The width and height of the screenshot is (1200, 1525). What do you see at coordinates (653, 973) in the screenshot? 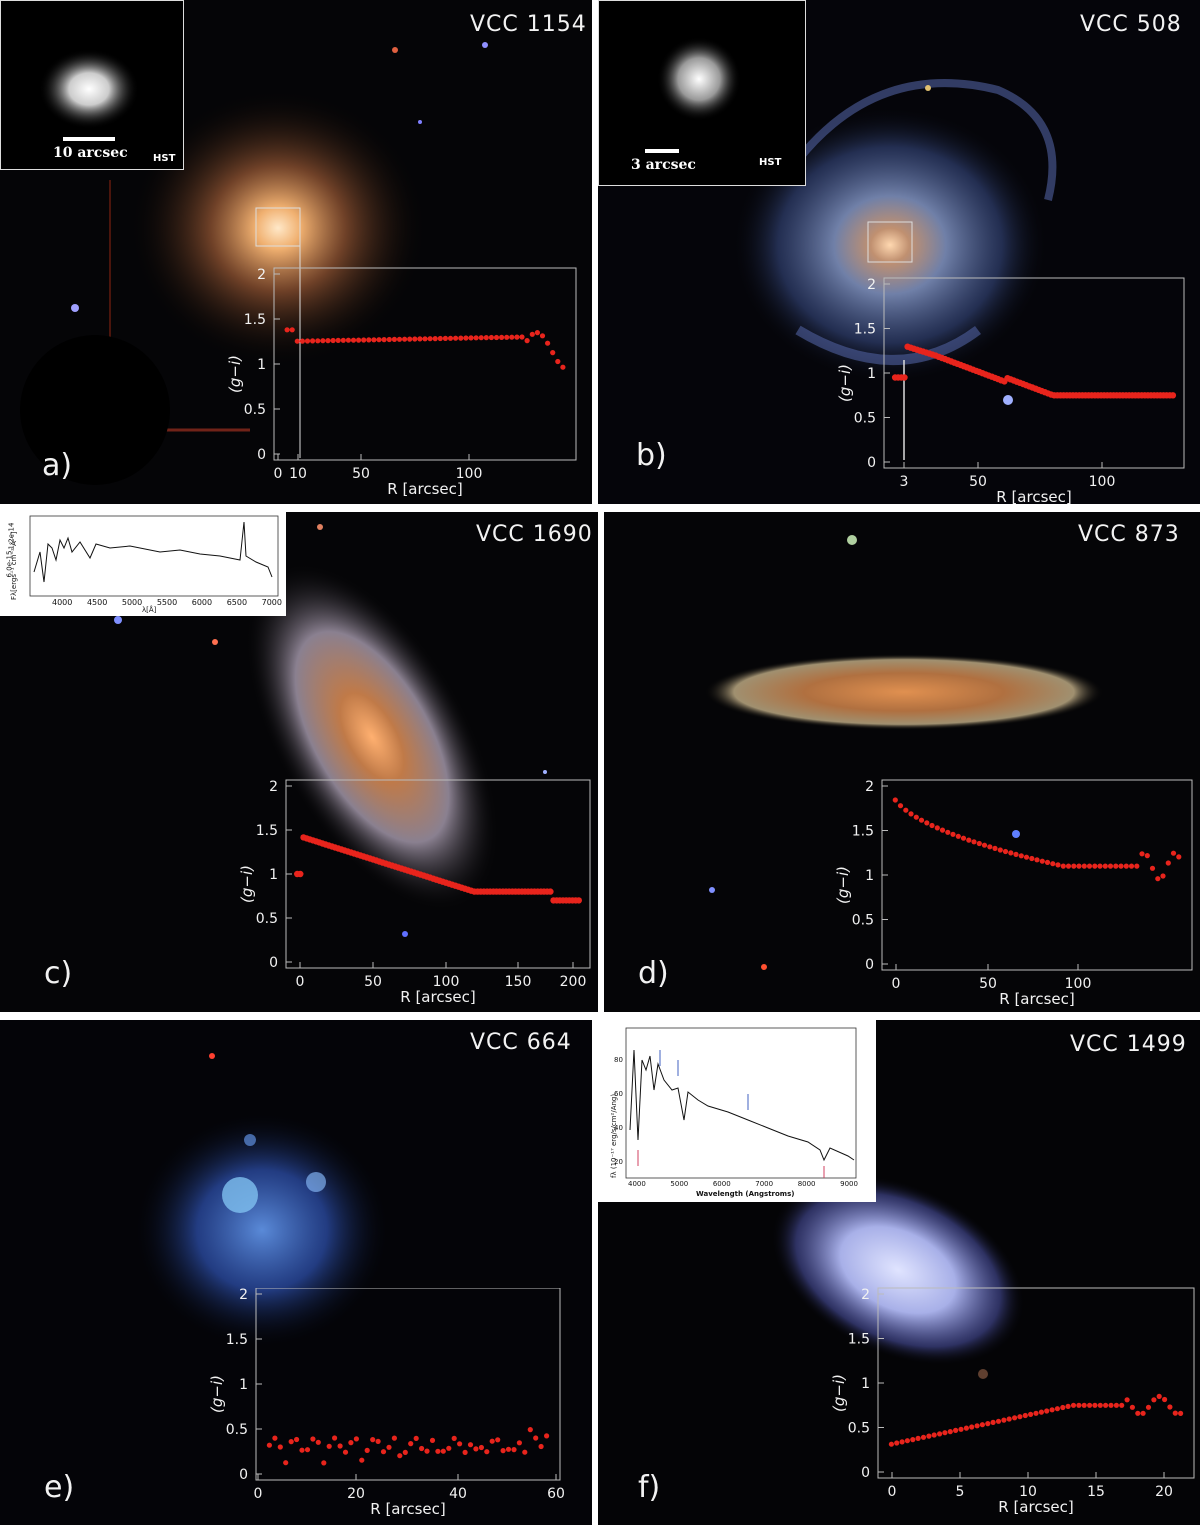
I see `panel-letter: d)` at bounding box center [653, 973].